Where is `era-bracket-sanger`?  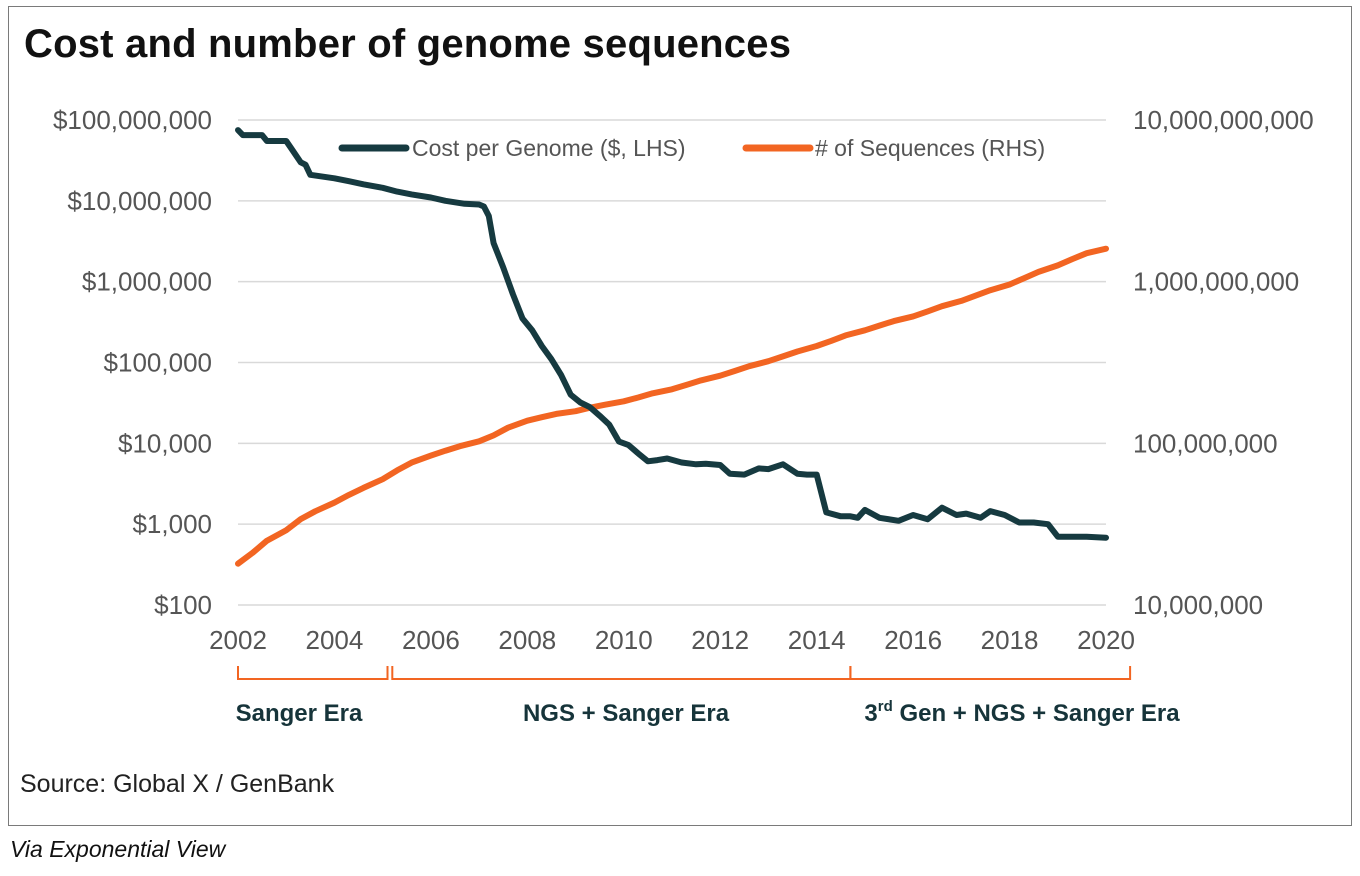
era-bracket-sanger is located at coordinates (313, 673).